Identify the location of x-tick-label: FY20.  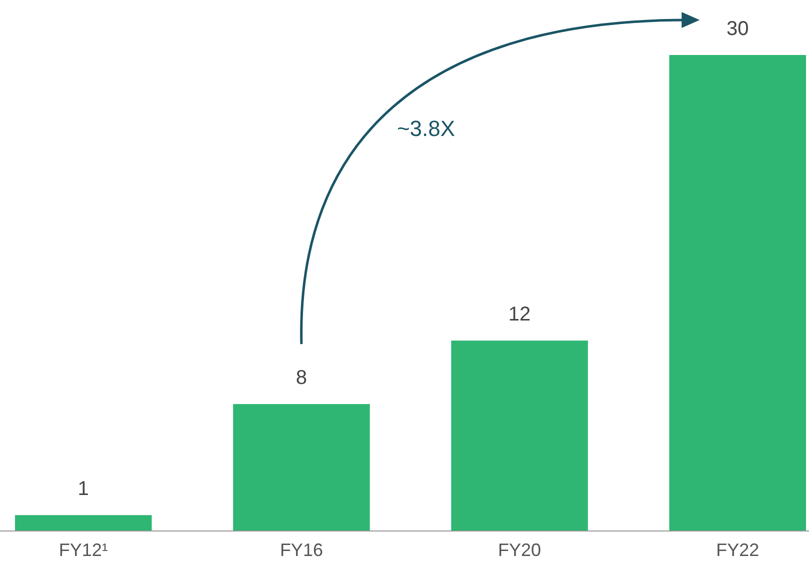
(520, 550).